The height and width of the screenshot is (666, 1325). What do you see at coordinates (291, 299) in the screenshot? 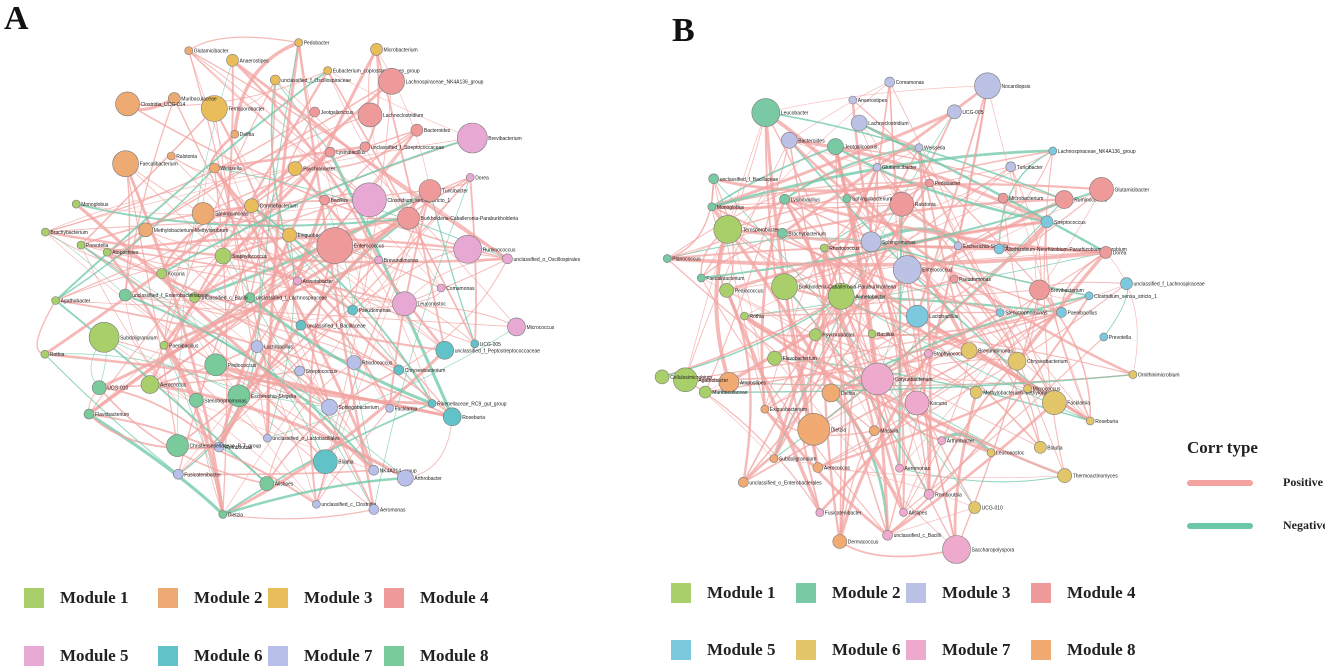
I see `network-a-node-label: unclassified_f_Lachnospiraceae` at bounding box center [291, 299].